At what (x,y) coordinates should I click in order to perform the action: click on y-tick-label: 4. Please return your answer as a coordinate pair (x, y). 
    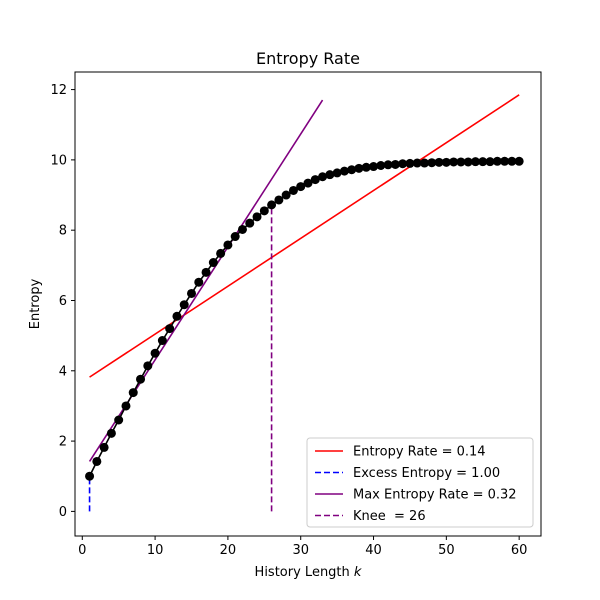
    Looking at the image, I should click on (63, 371).